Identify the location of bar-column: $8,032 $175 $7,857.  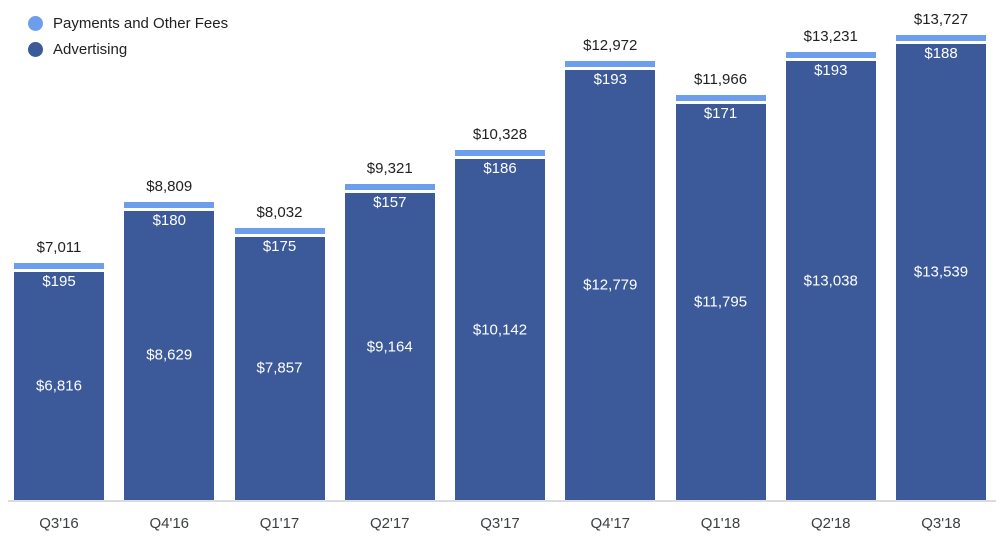
(279, 351).